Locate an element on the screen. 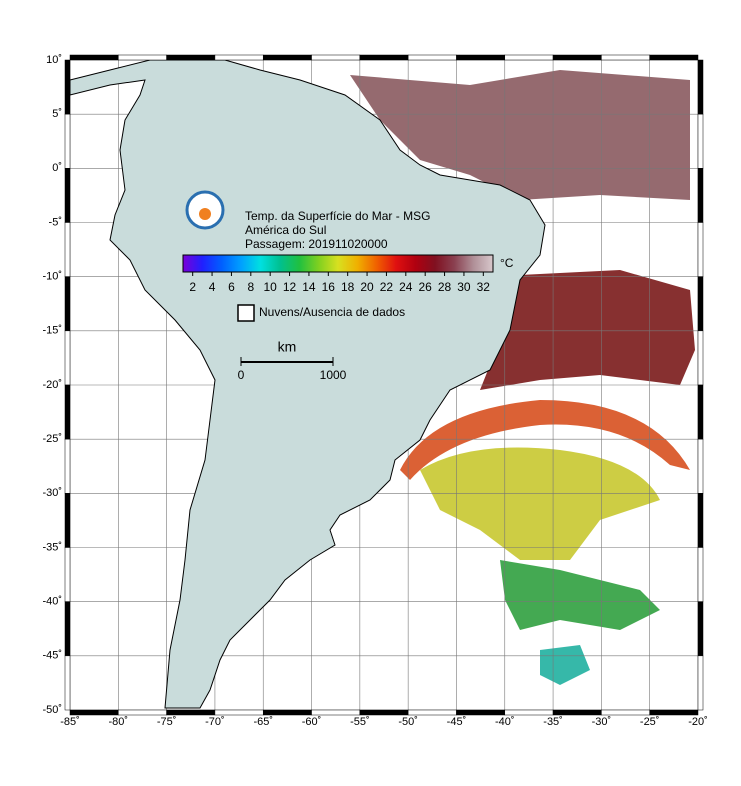 The image size is (741, 786). title-line: Passagem: 201911020000 is located at coordinates (316, 244).